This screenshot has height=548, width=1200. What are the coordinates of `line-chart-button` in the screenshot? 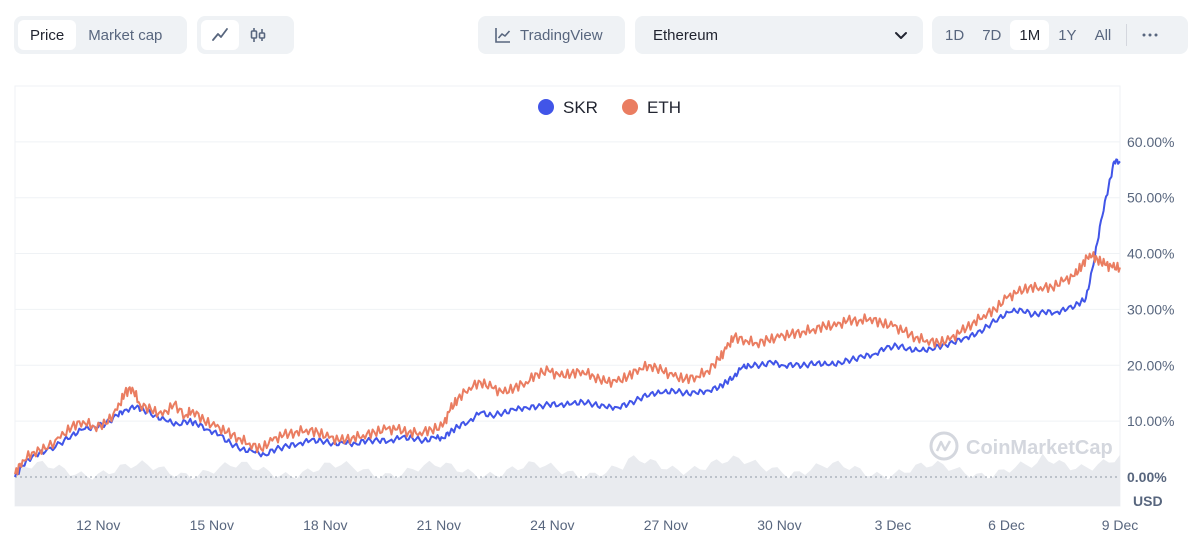 It's located at (220, 35).